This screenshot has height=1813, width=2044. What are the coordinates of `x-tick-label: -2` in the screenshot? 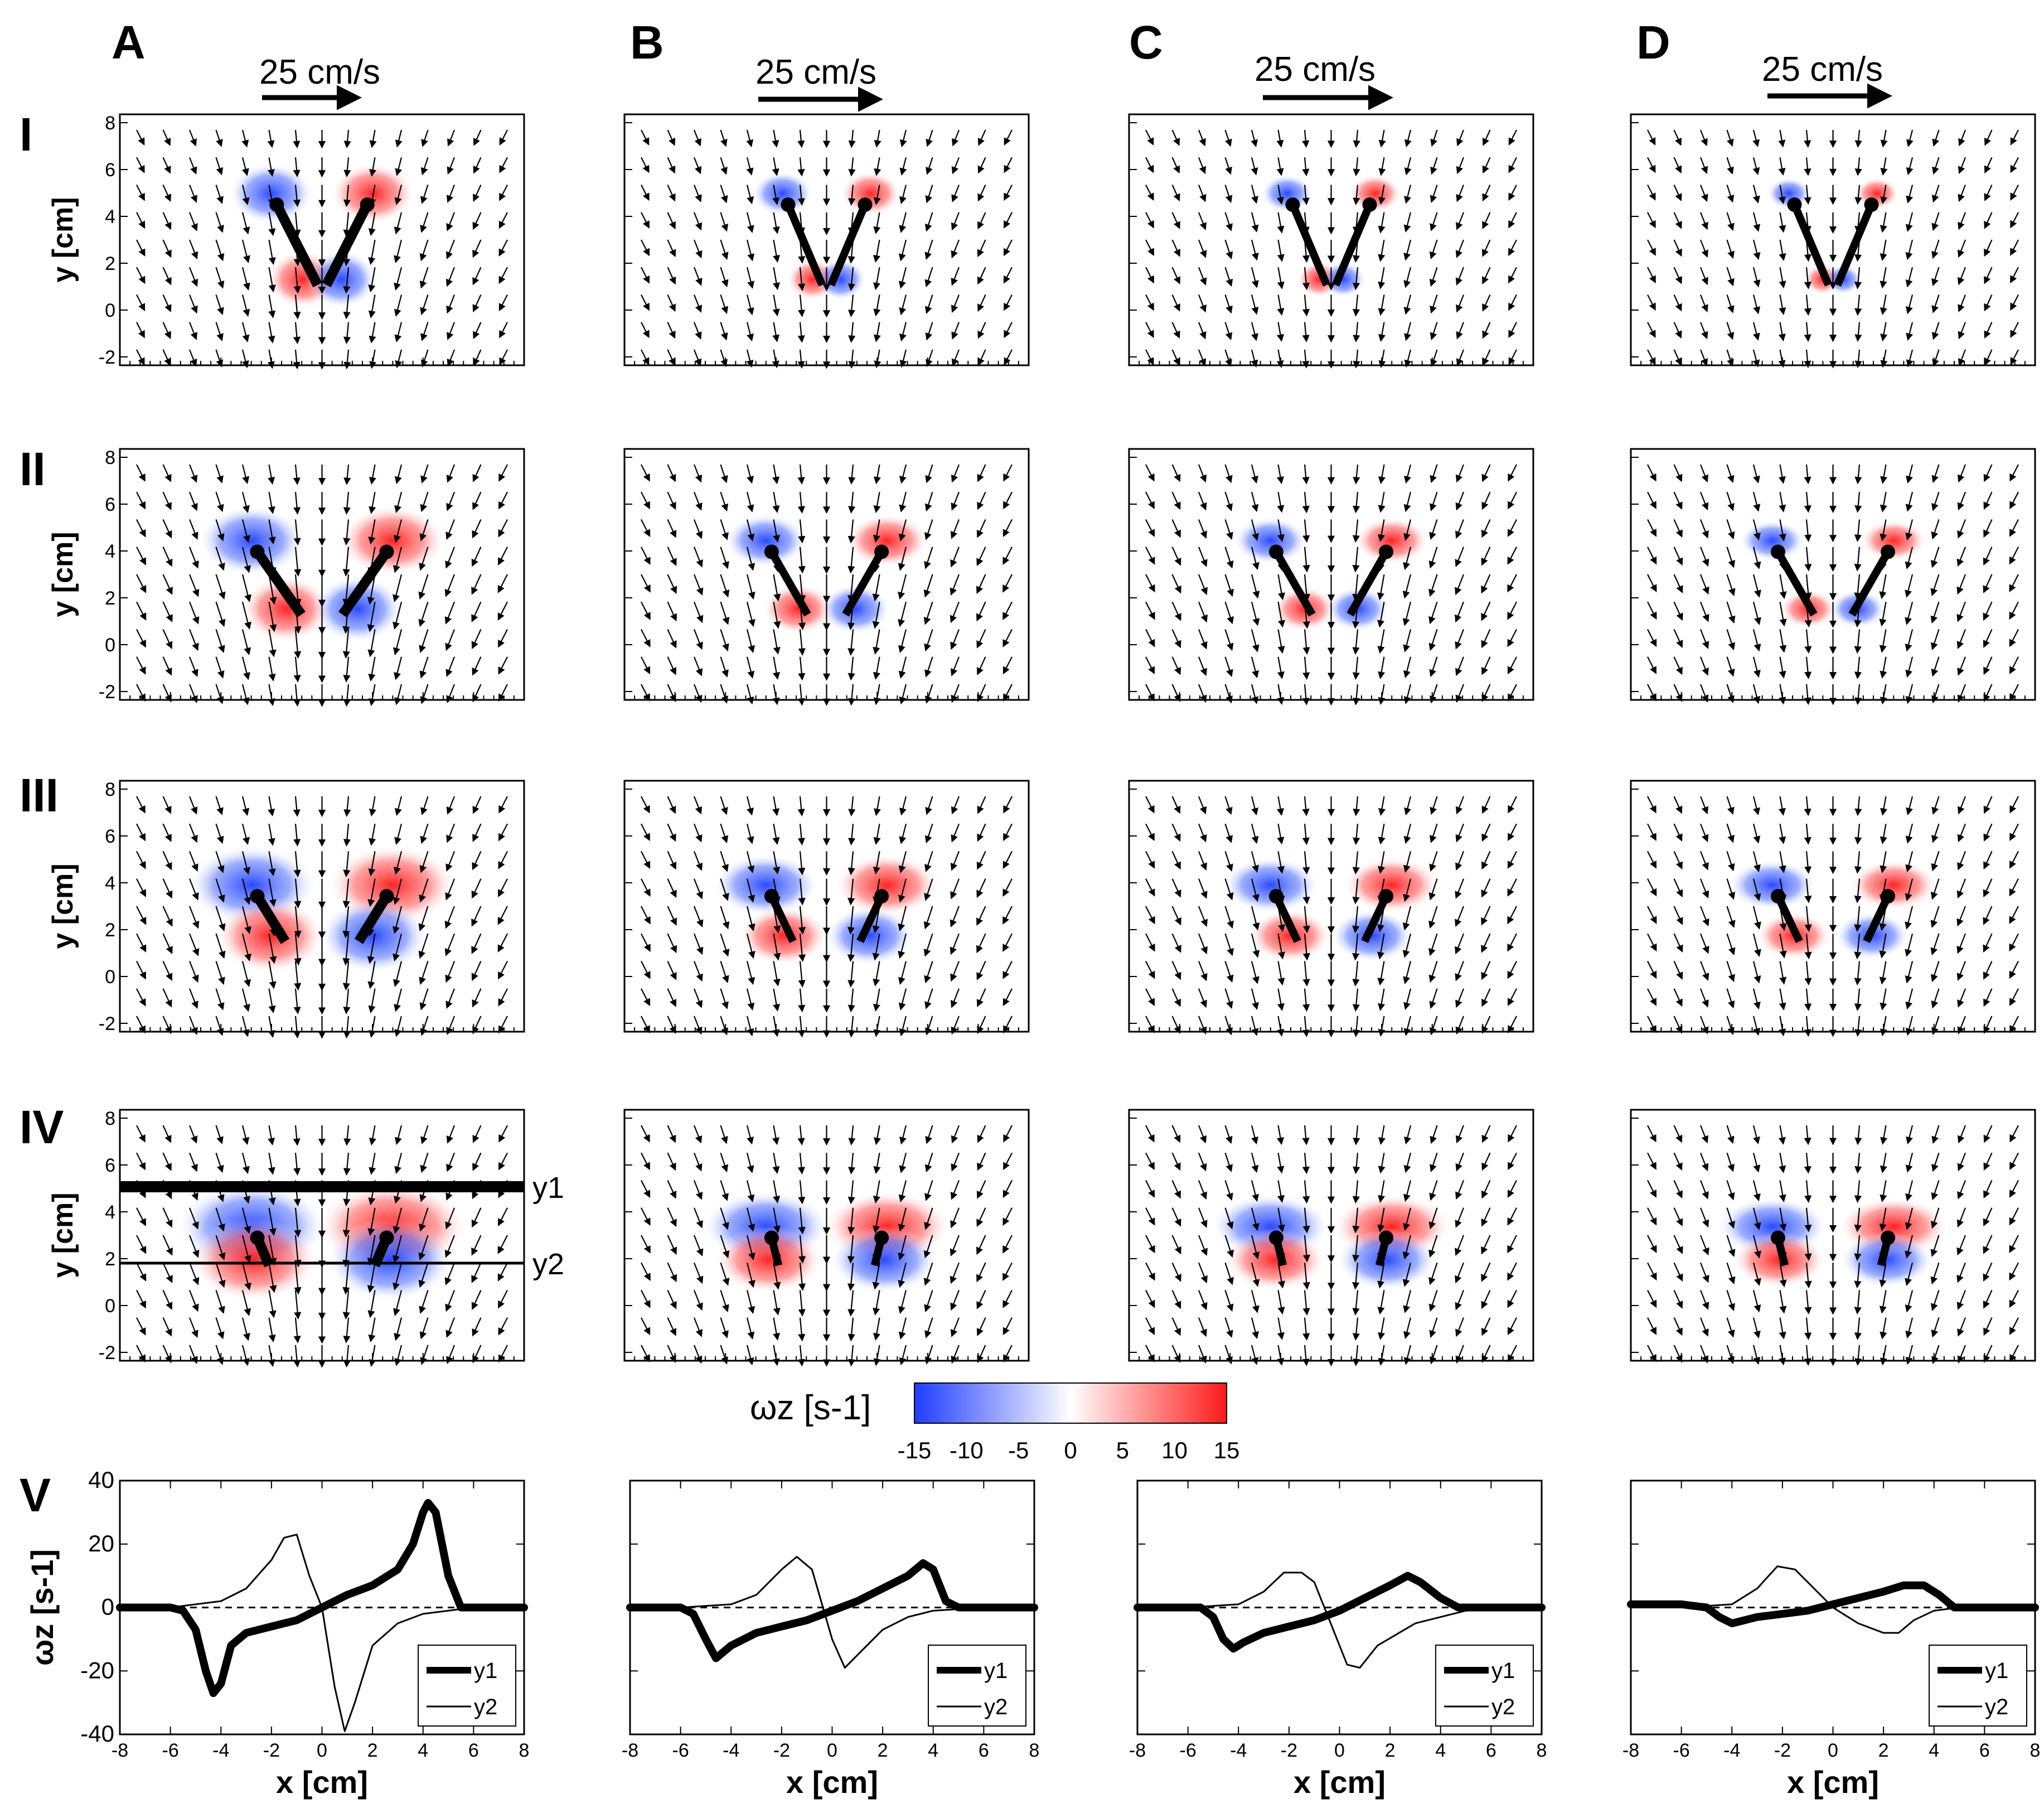 It's located at (271, 1750).